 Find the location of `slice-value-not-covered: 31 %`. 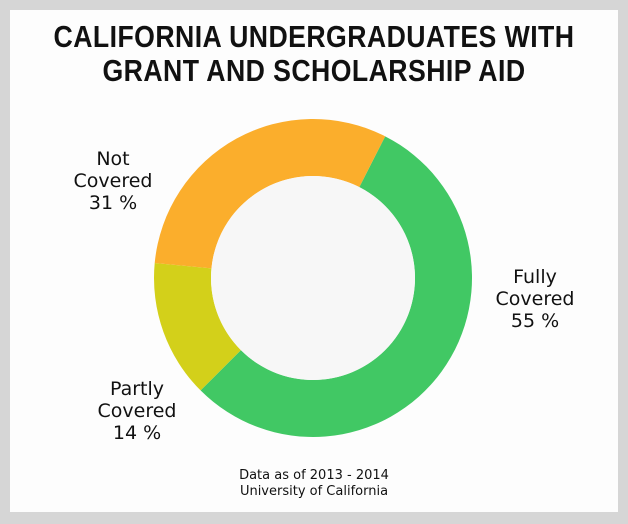

slice-value-not-covered: 31 % is located at coordinates (113, 203).